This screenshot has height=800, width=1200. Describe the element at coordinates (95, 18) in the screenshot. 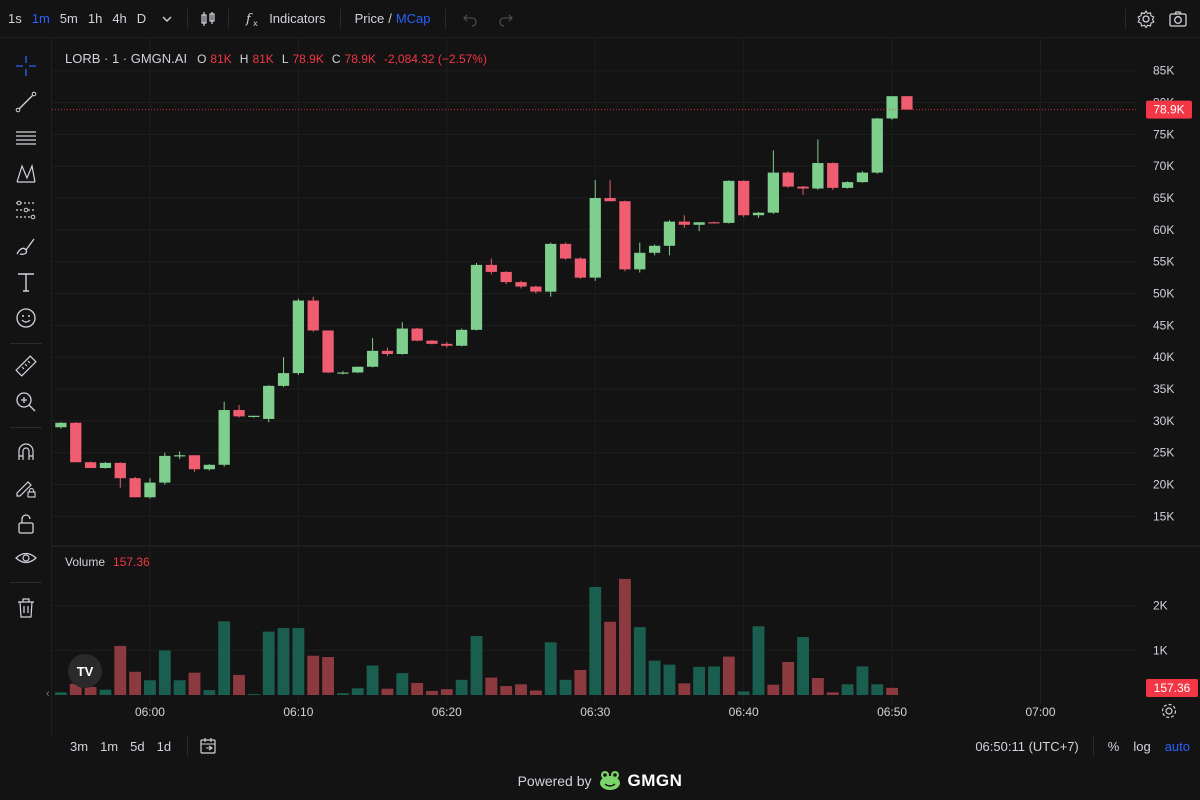

I see `timeframe-1h: 1h` at that location.